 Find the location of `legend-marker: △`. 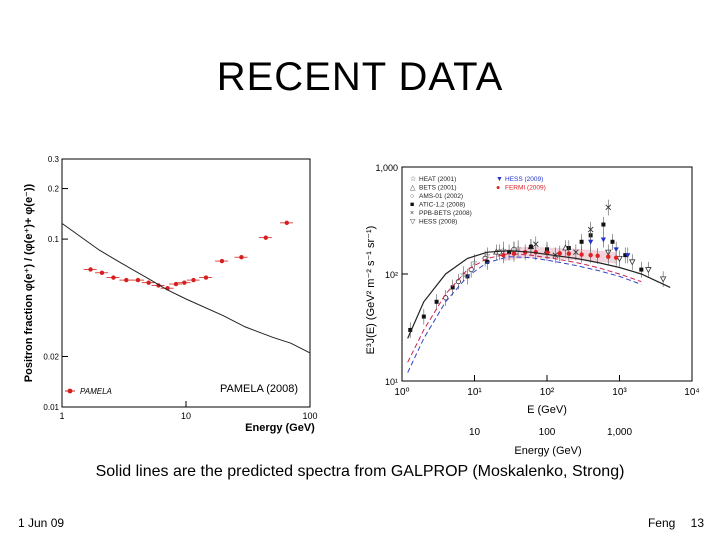

legend-marker: △ is located at coordinates (413, 188).